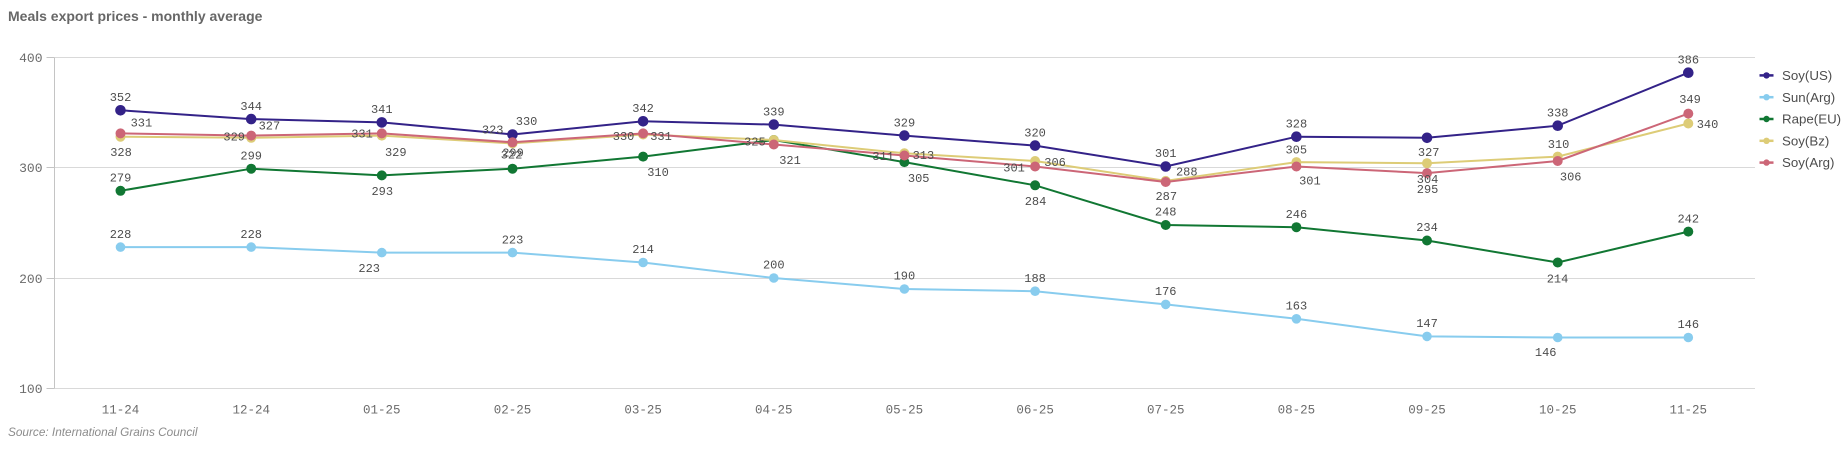 The height and width of the screenshot is (449, 1848). What do you see at coordinates (643, 411) in the screenshot?
I see `svg-text: 03-25` at bounding box center [643, 411].